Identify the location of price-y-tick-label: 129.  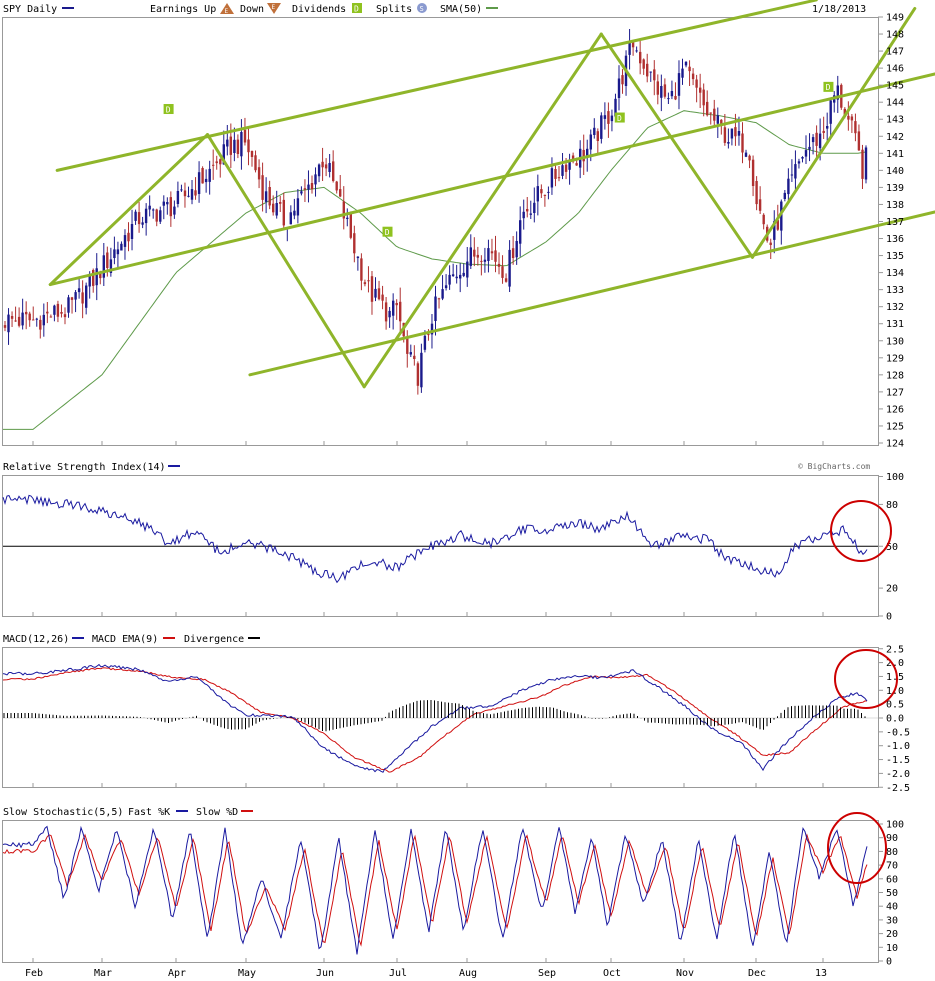
(895, 358).